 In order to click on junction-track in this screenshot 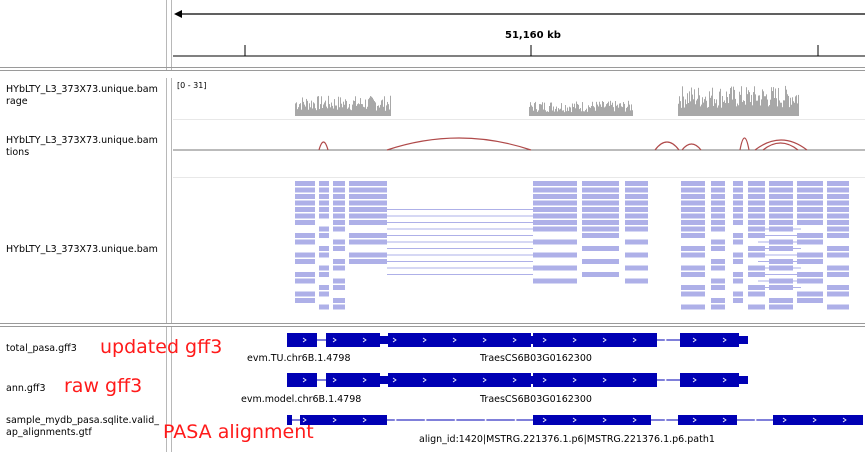, I will do `click(519, 150)`.